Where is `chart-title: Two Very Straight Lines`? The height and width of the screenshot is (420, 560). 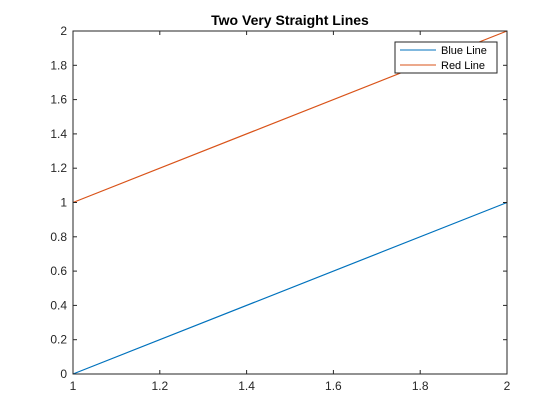
chart-title: Two Very Straight Lines is located at coordinates (290, 20).